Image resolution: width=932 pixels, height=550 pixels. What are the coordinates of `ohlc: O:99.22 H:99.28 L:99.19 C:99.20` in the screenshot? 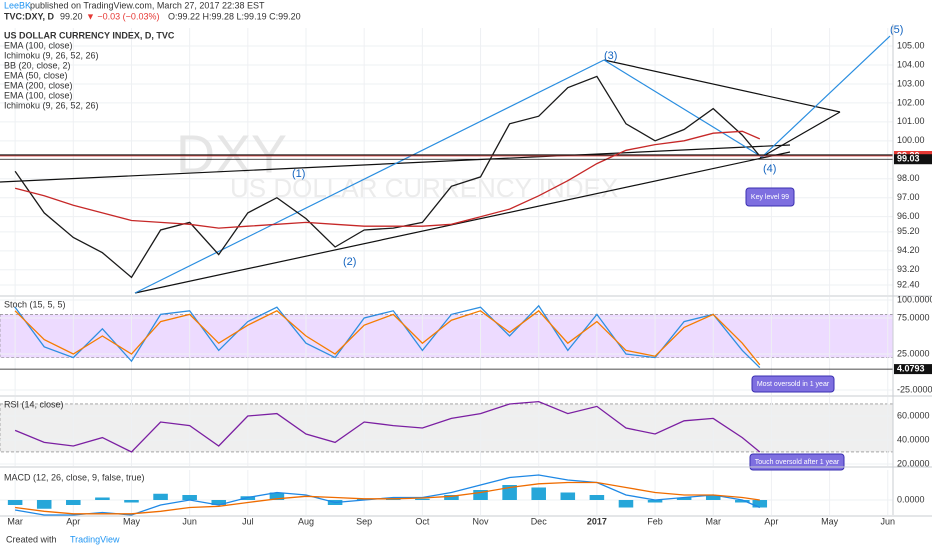 It's located at (234, 16).